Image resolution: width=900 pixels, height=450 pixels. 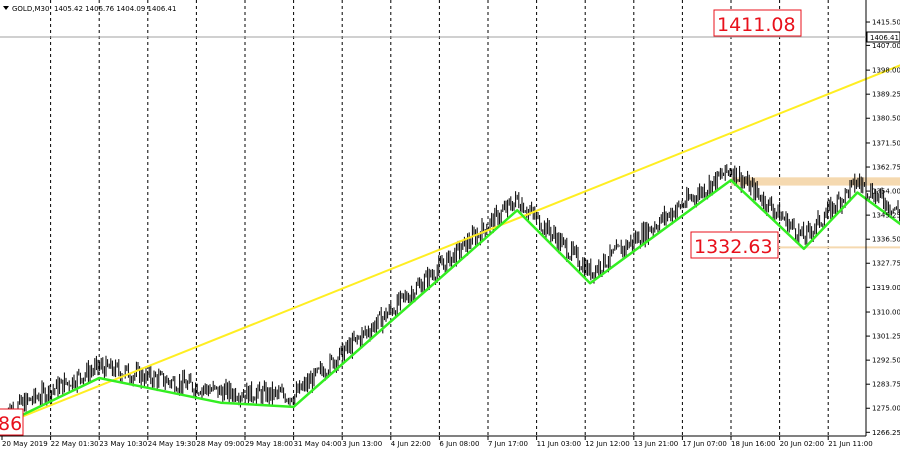 I want to click on current-price-box, so click(x=883, y=37).